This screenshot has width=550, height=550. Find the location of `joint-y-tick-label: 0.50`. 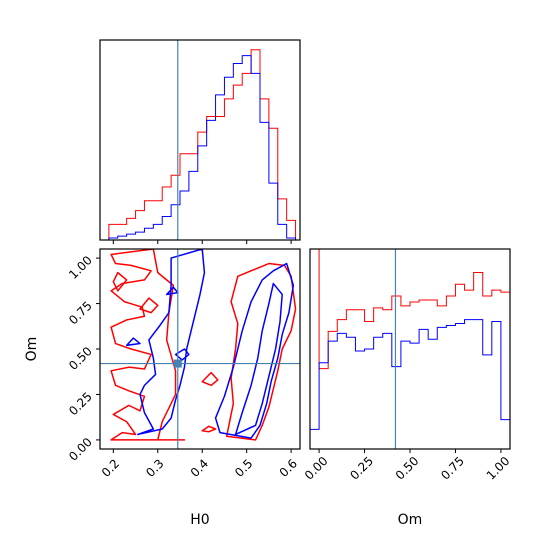

joint-y-tick-label: 0.50 is located at coordinates (80, 358).